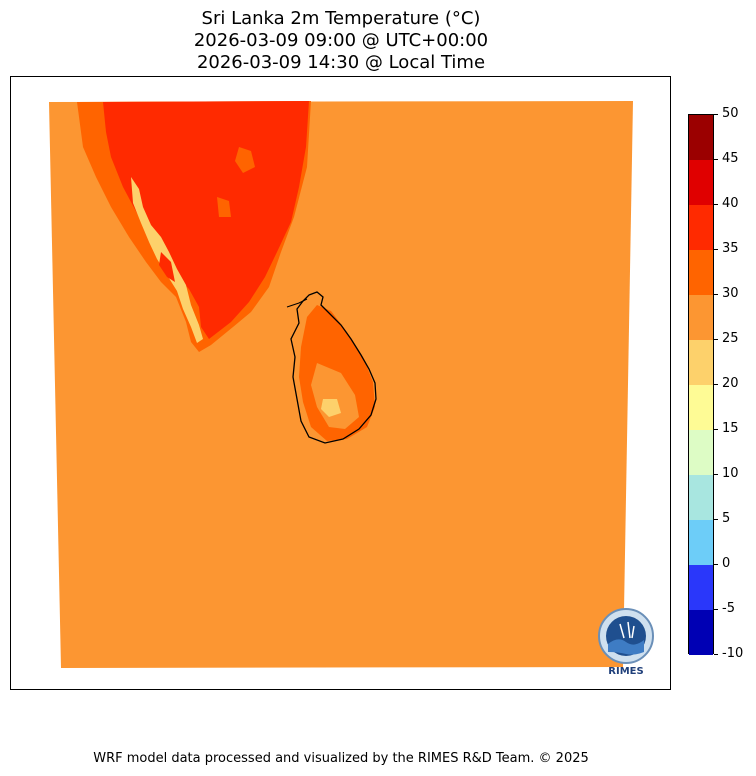 The image size is (756, 776). Describe the element at coordinates (331, 408) in the screenshot. I see `sri-lanka-hill-country` at that location.